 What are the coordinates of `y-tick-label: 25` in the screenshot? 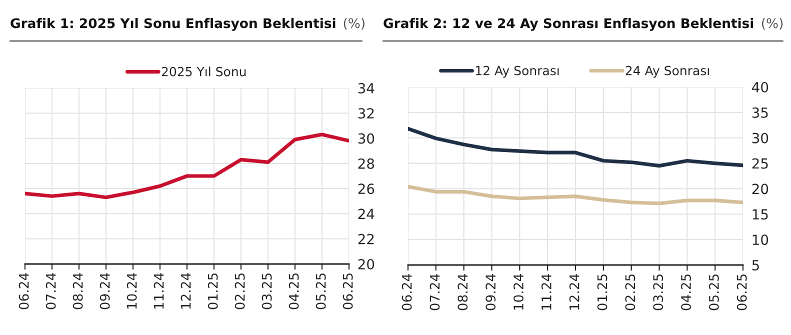 It's located at (760, 163).